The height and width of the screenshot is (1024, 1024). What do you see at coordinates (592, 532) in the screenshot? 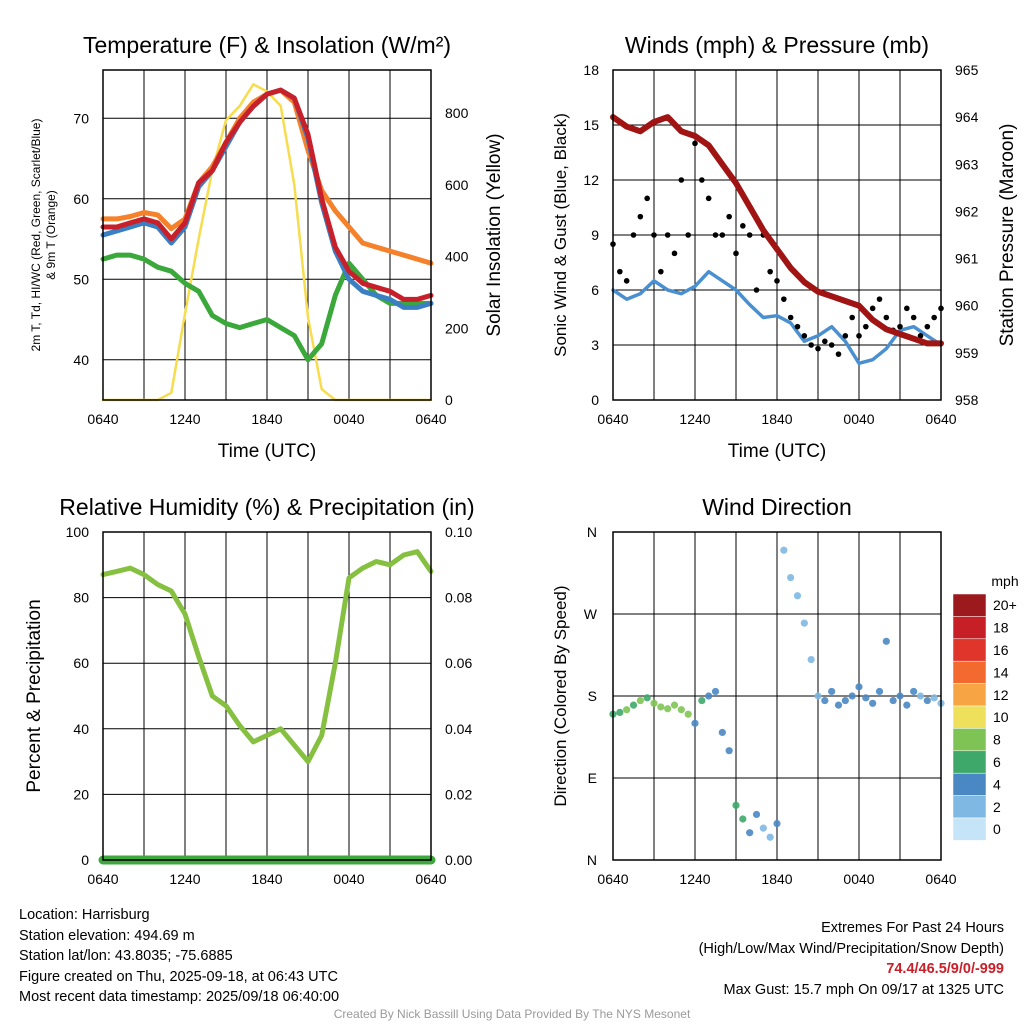
I see `y-tick-label: N` at bounding box center [592, 532].